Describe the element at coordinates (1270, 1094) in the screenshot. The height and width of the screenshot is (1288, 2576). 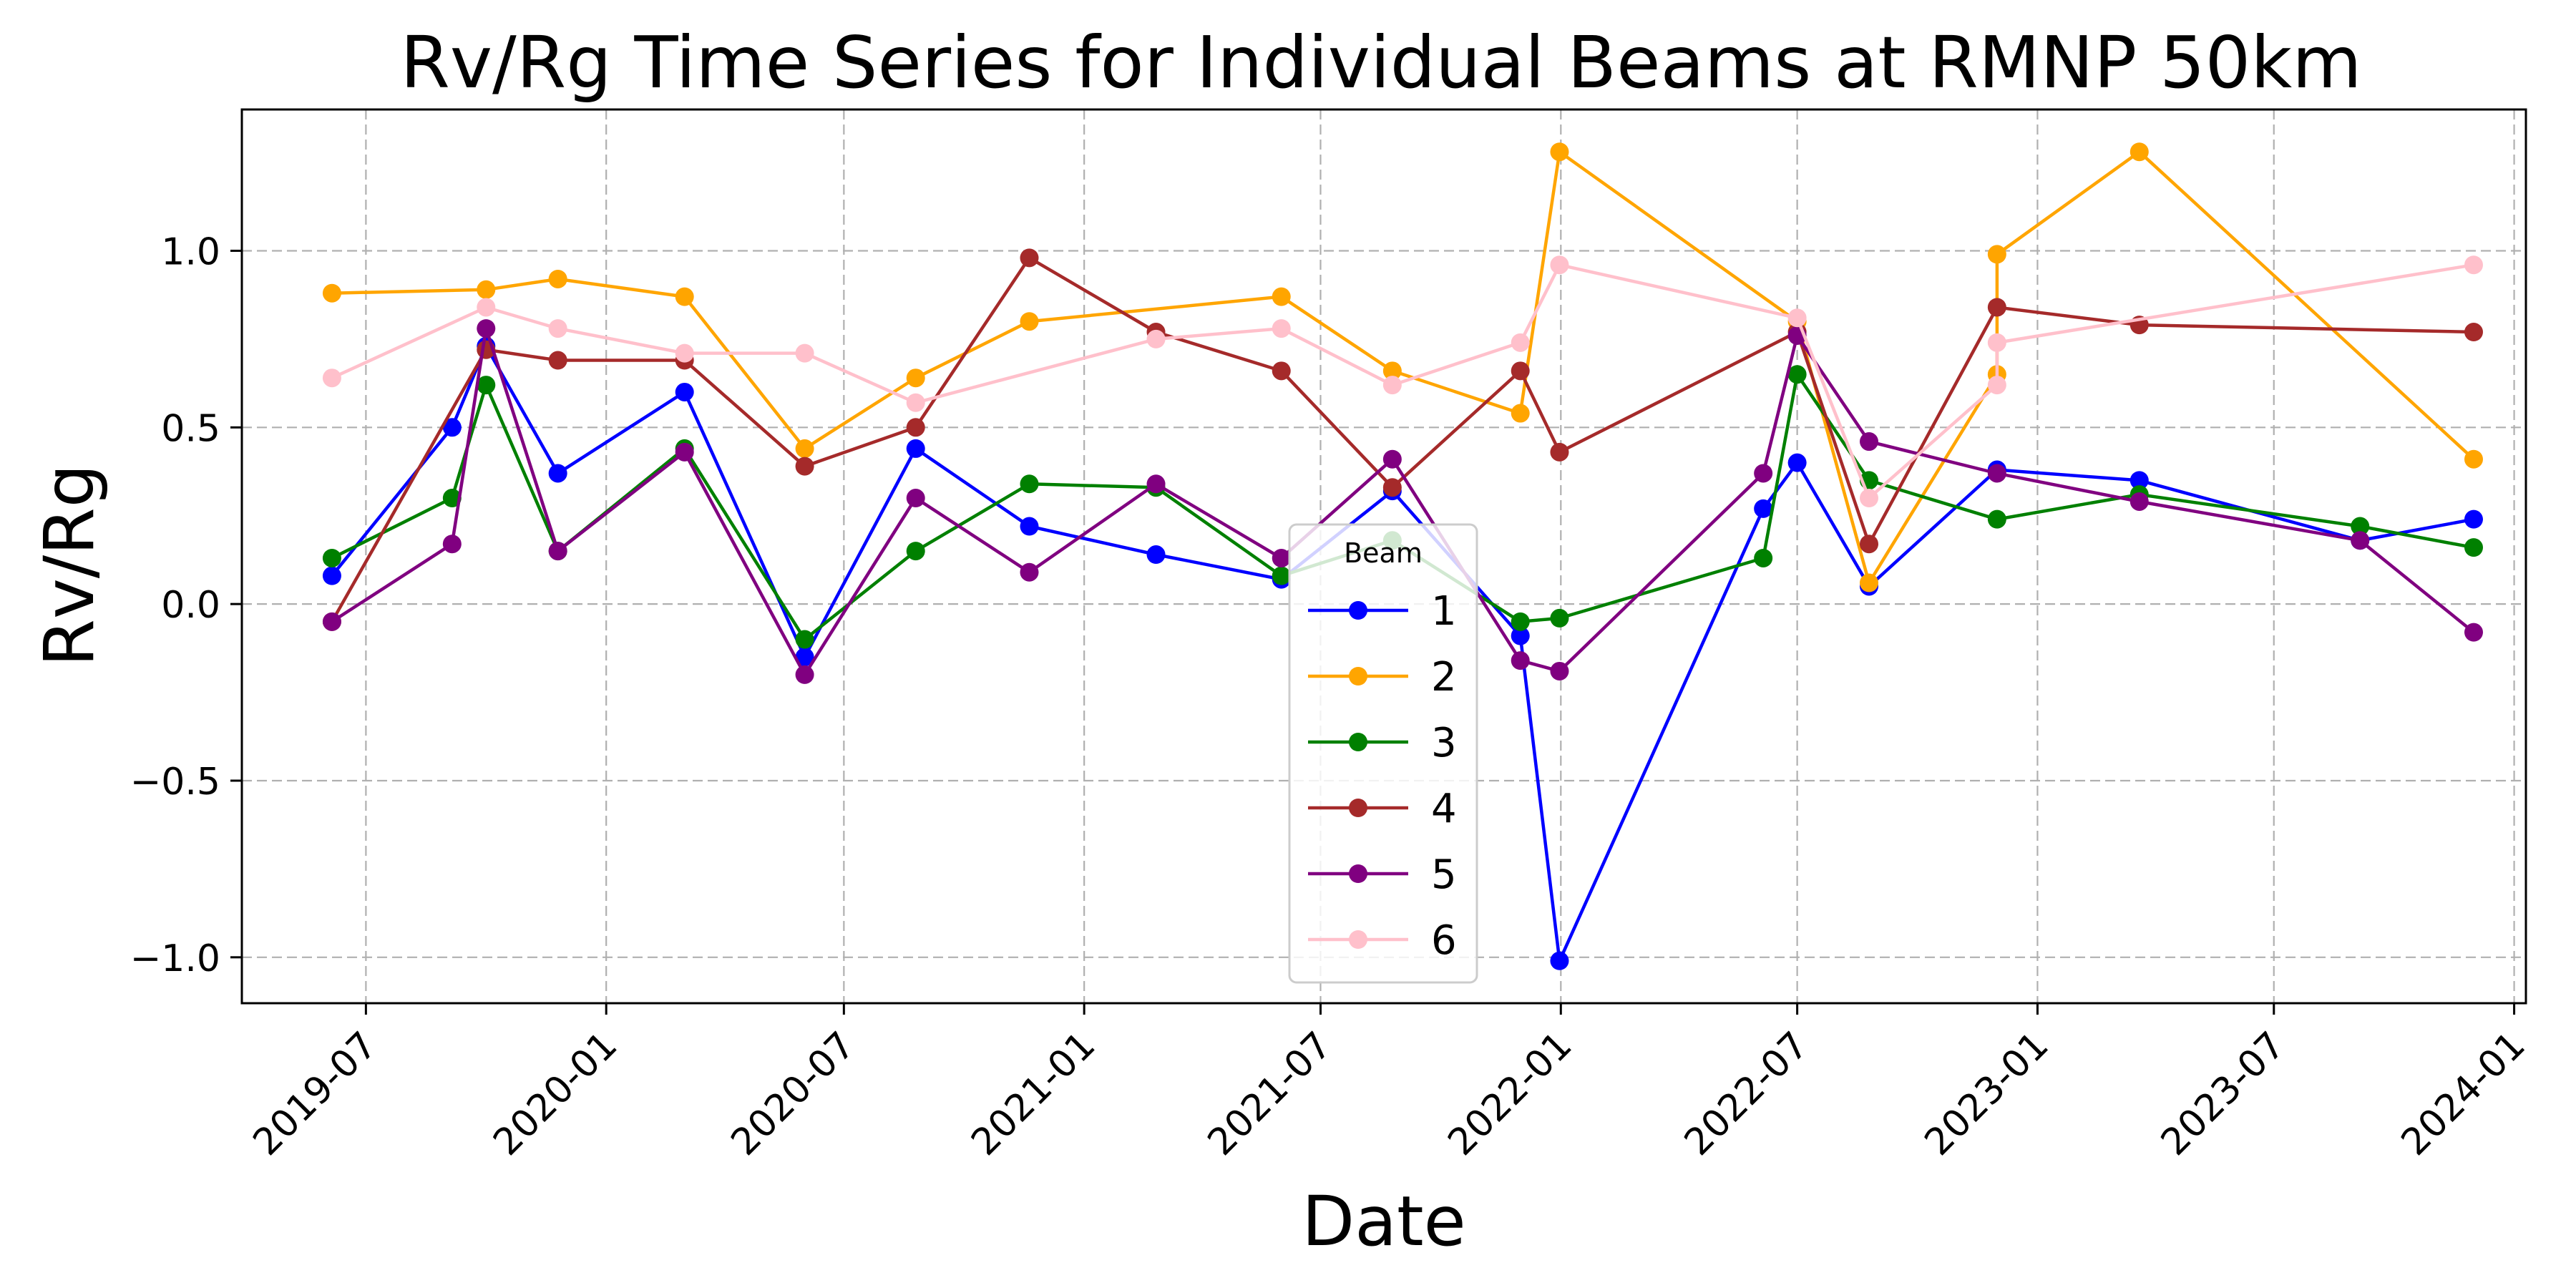
I see `x-tick-label: 2021-07` at that location.